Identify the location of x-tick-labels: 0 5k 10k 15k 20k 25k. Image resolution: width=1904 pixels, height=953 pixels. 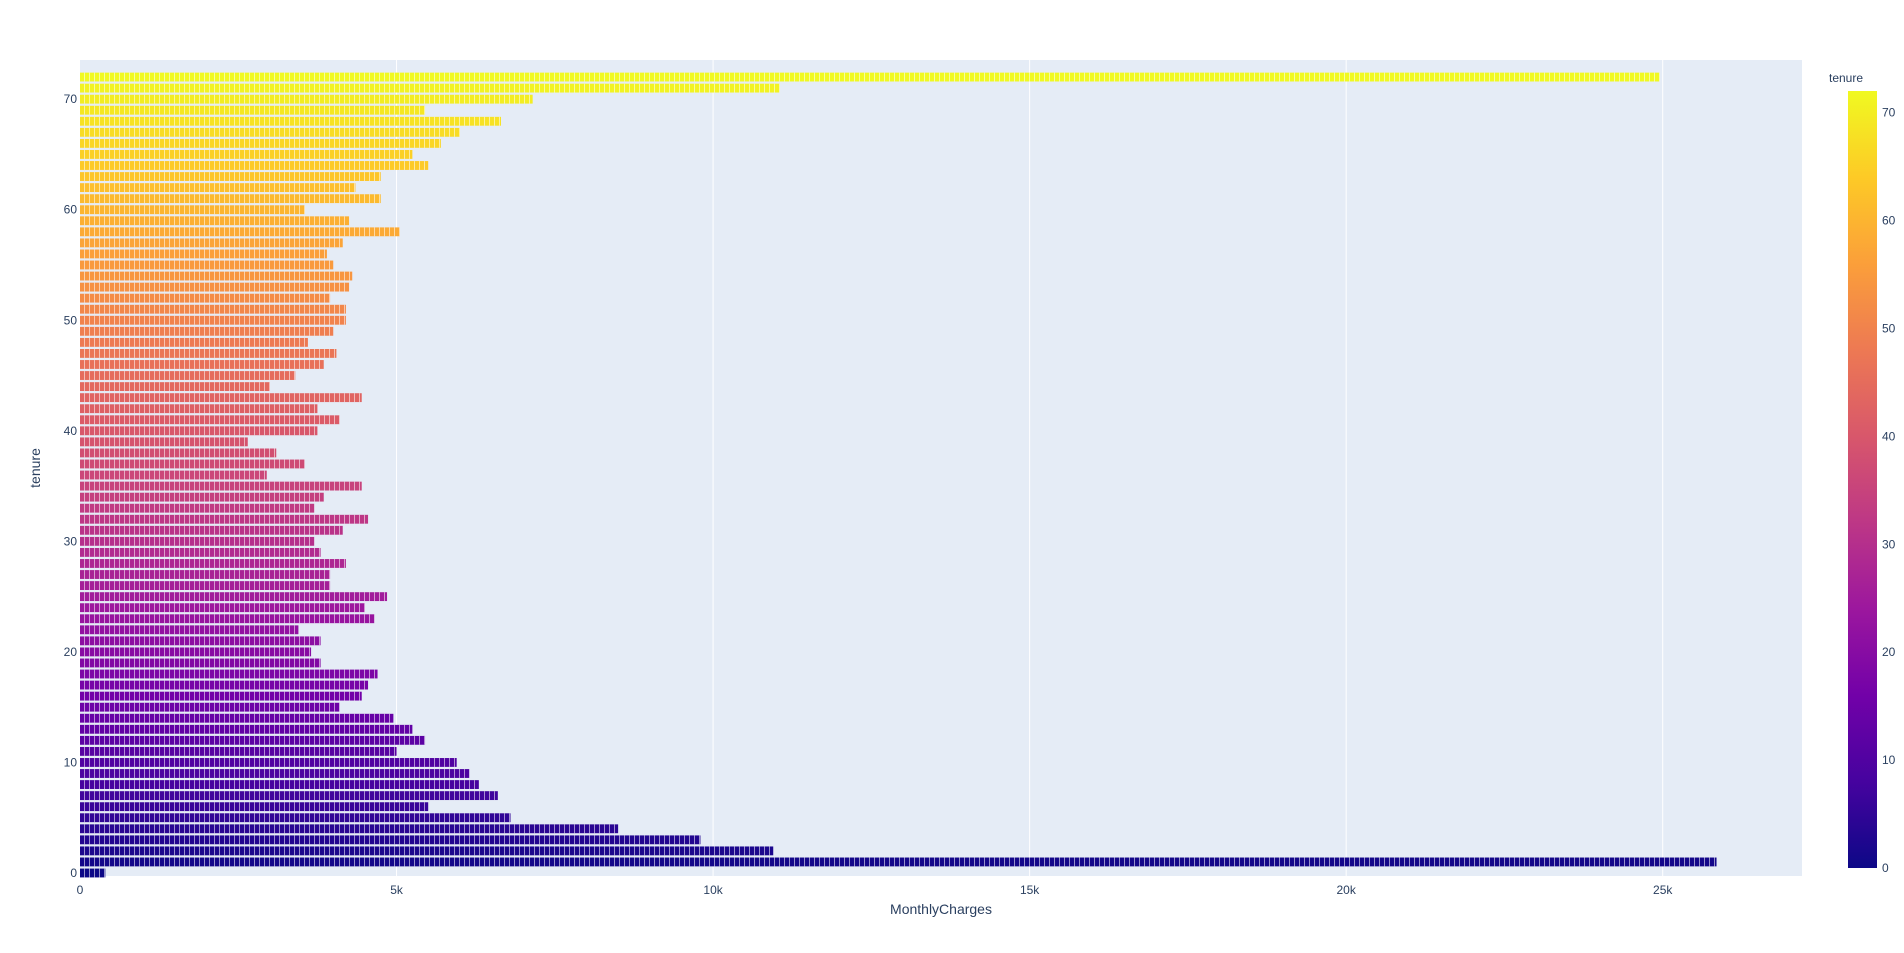
(875, 890).